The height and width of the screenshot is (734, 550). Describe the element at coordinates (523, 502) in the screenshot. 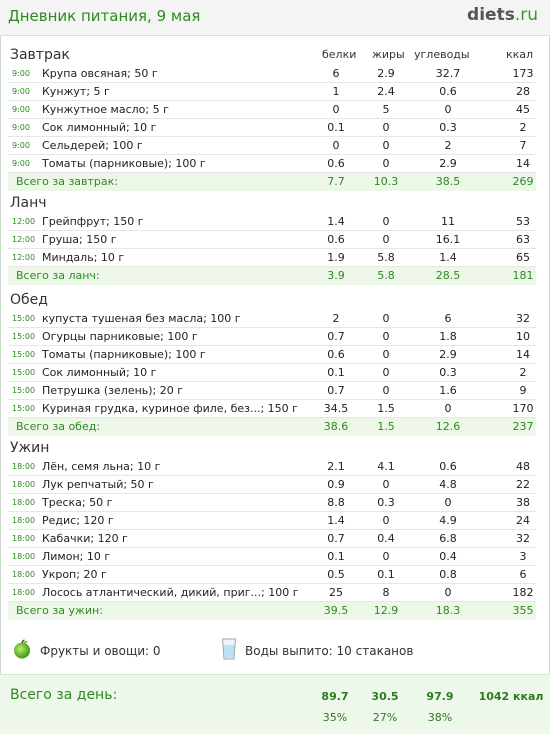

I see `food-k-value: 38` at that location.